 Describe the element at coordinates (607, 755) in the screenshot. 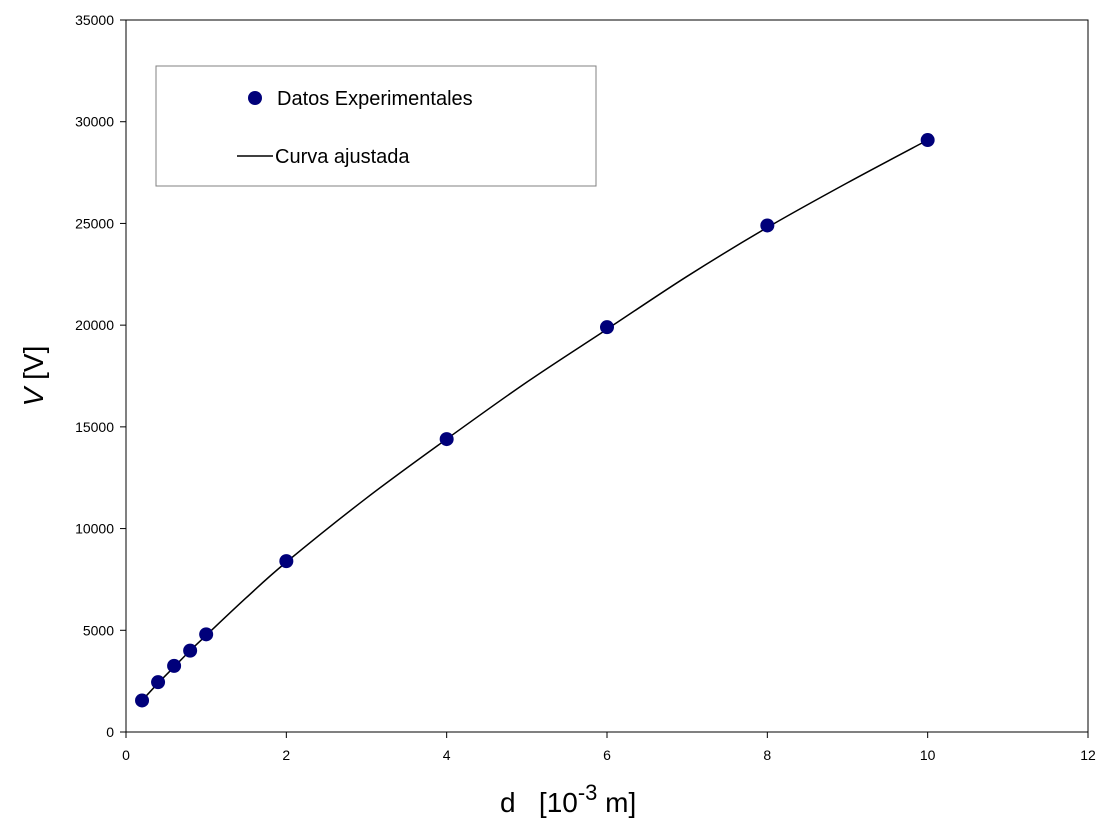

I see `x-tick-label: 6` at that location.